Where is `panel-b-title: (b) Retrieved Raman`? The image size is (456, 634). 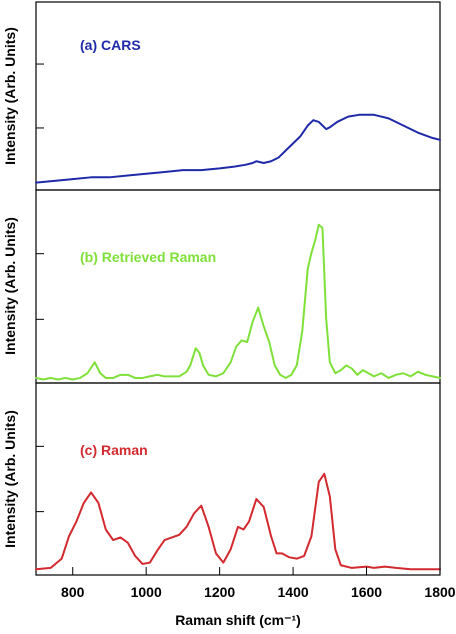 panel-b-title: (b) Retrieved Raman is located at coordinates (148, 257).